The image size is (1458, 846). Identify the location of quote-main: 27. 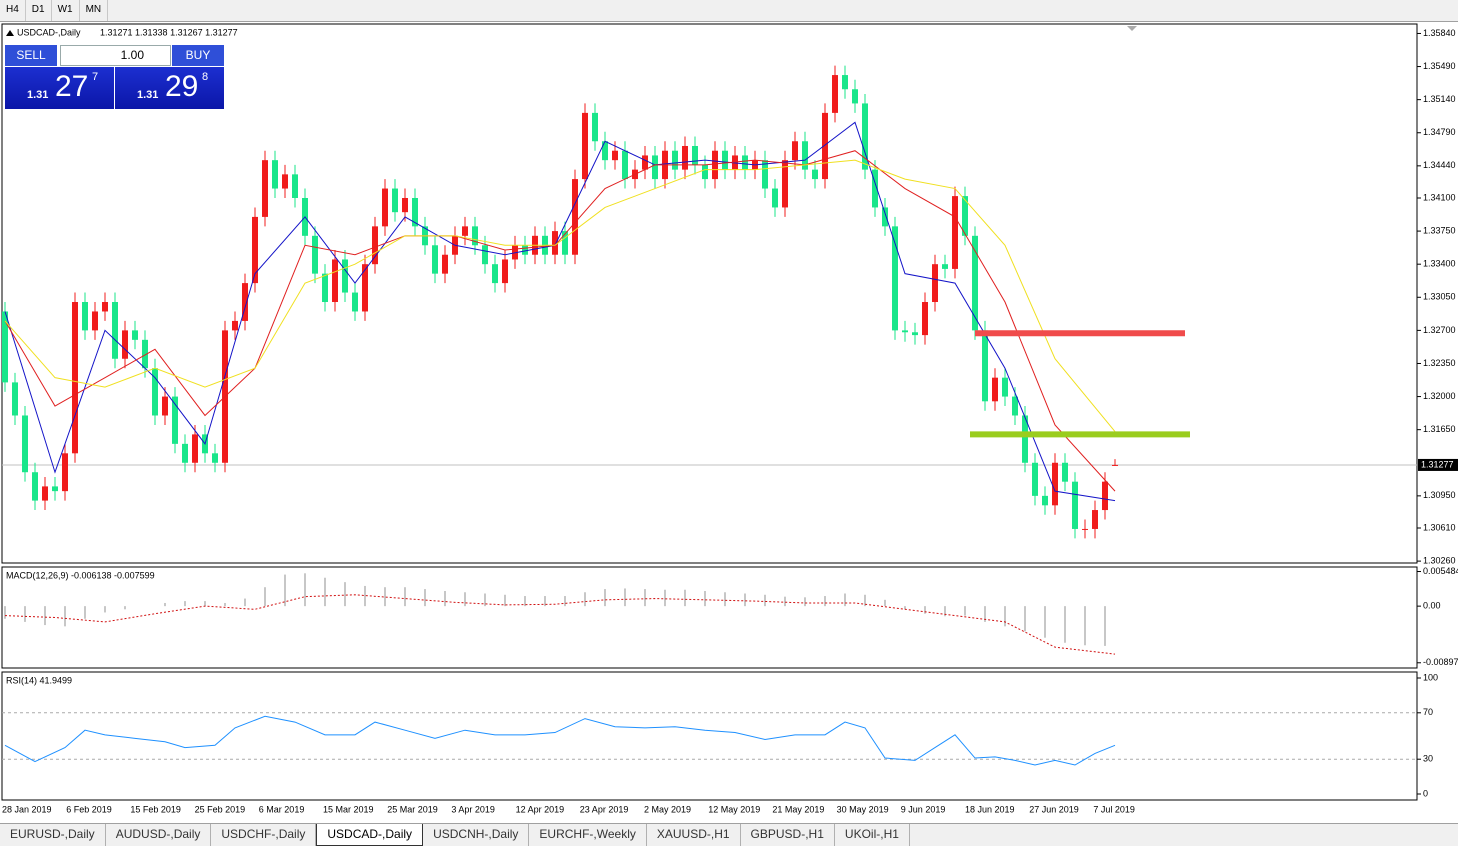
(72, 86).